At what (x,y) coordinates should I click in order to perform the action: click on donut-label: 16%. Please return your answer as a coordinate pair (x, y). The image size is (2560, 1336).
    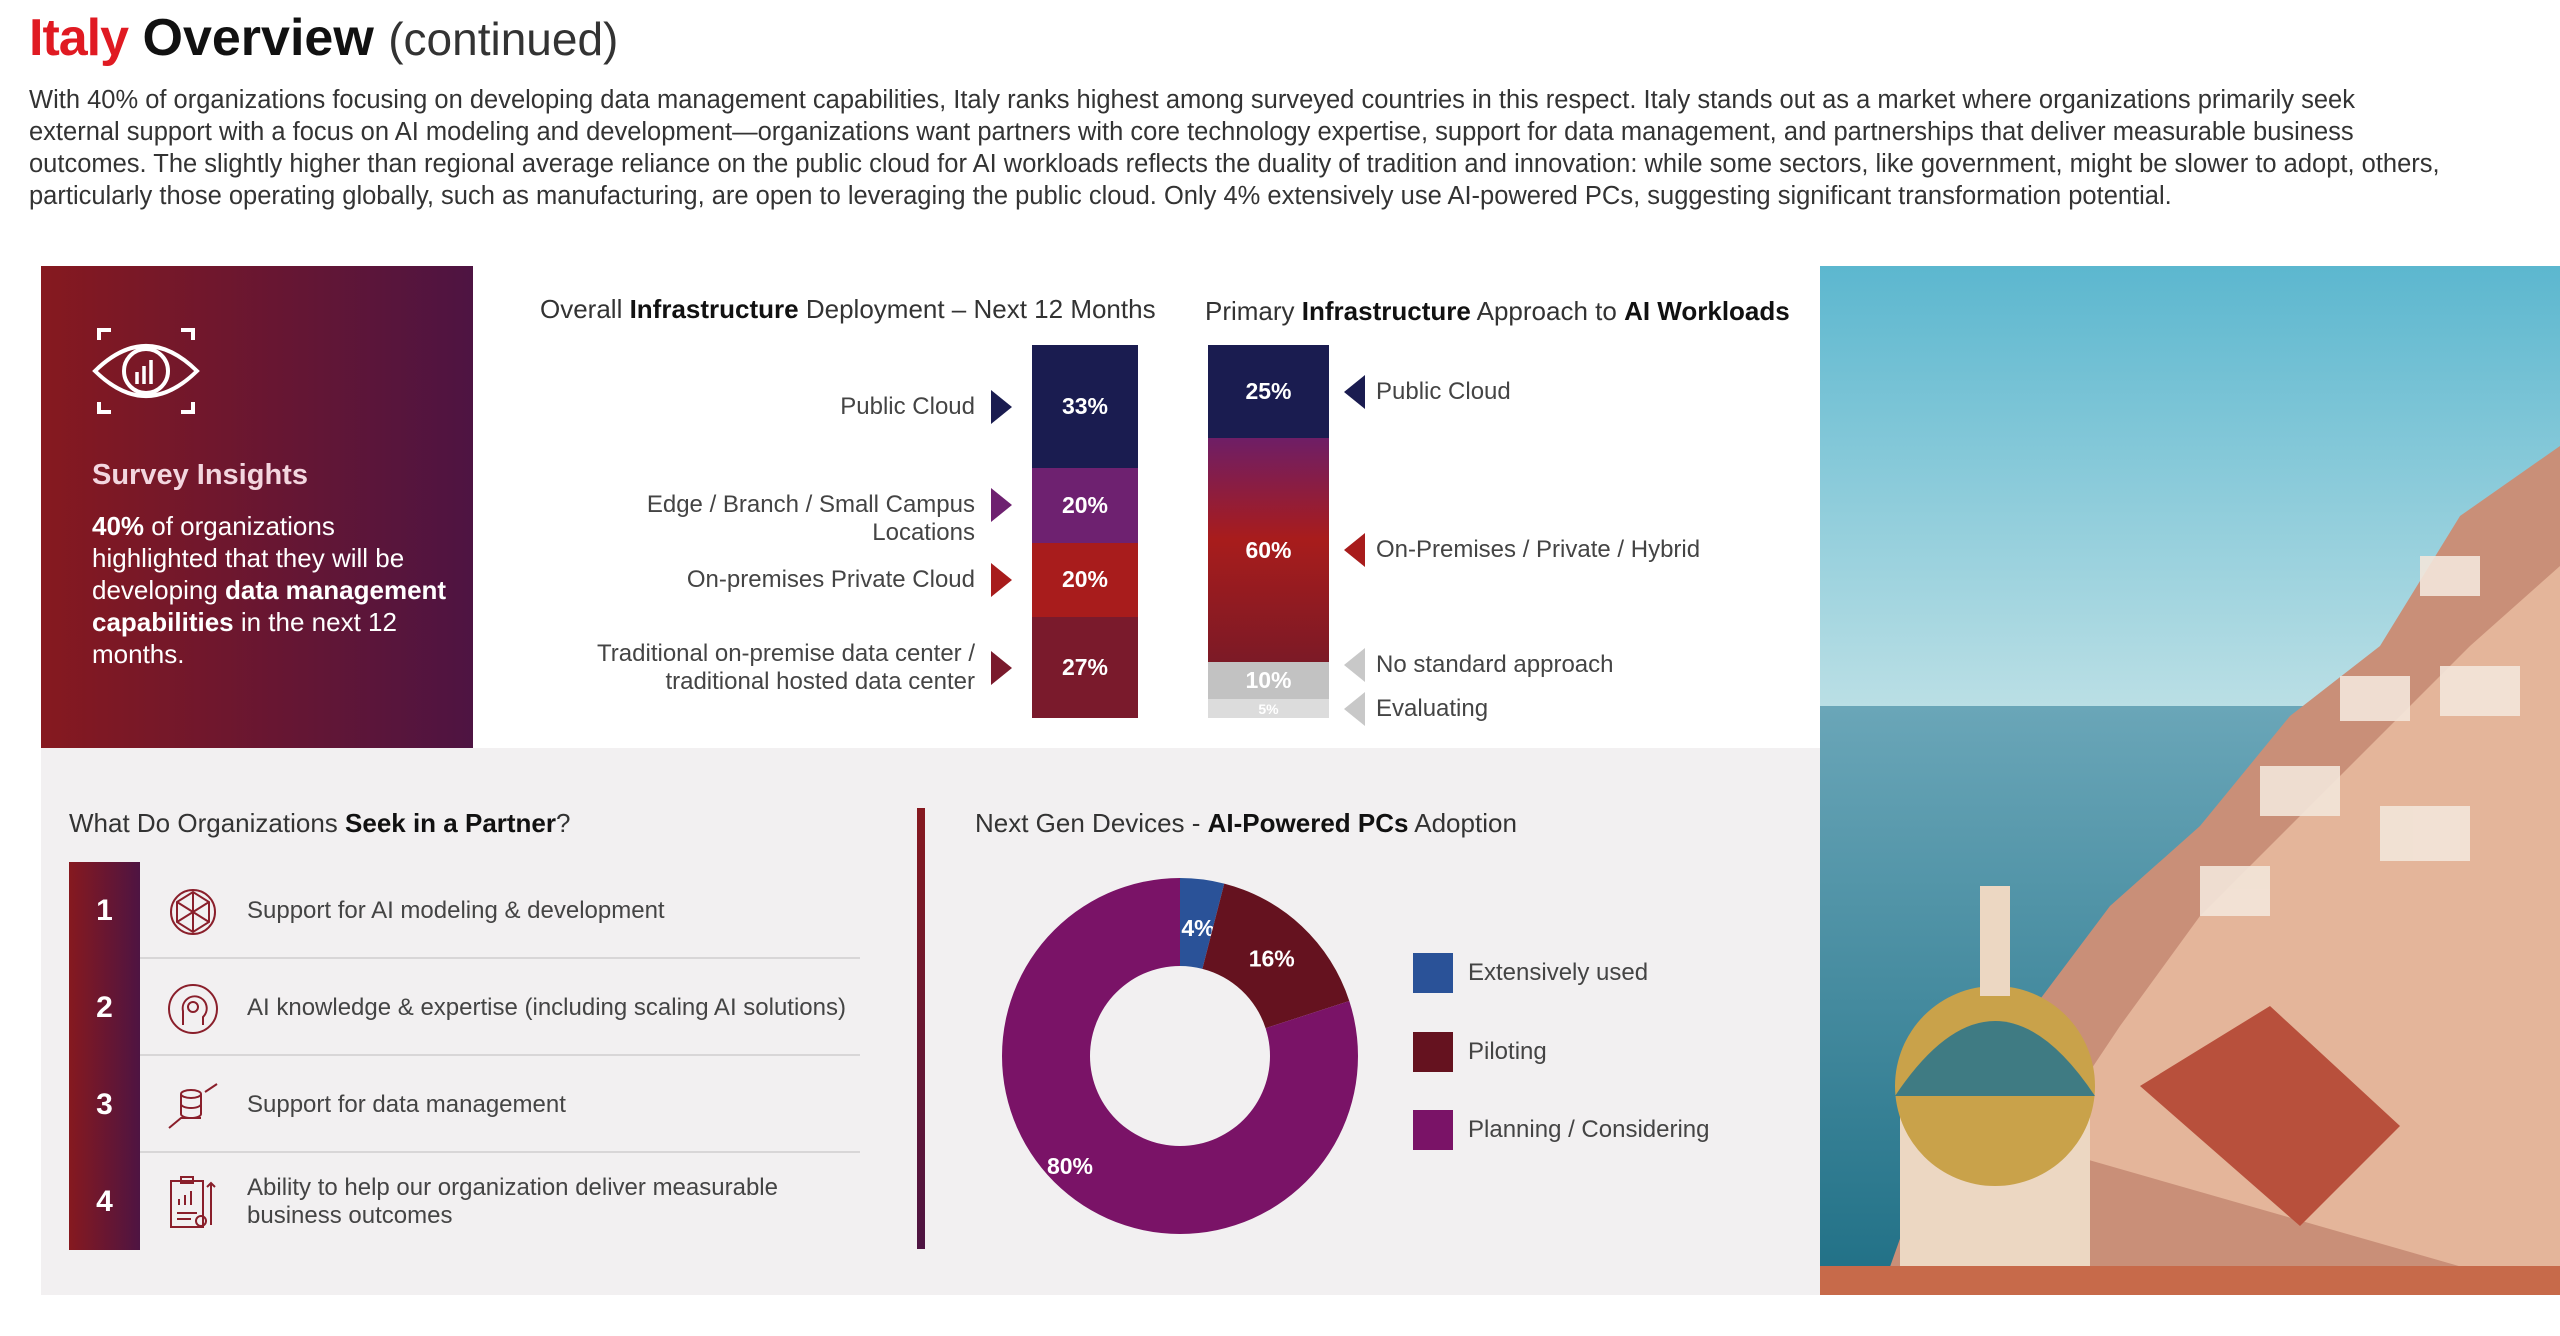
    Looking at the image, I should click on (1272, 958).